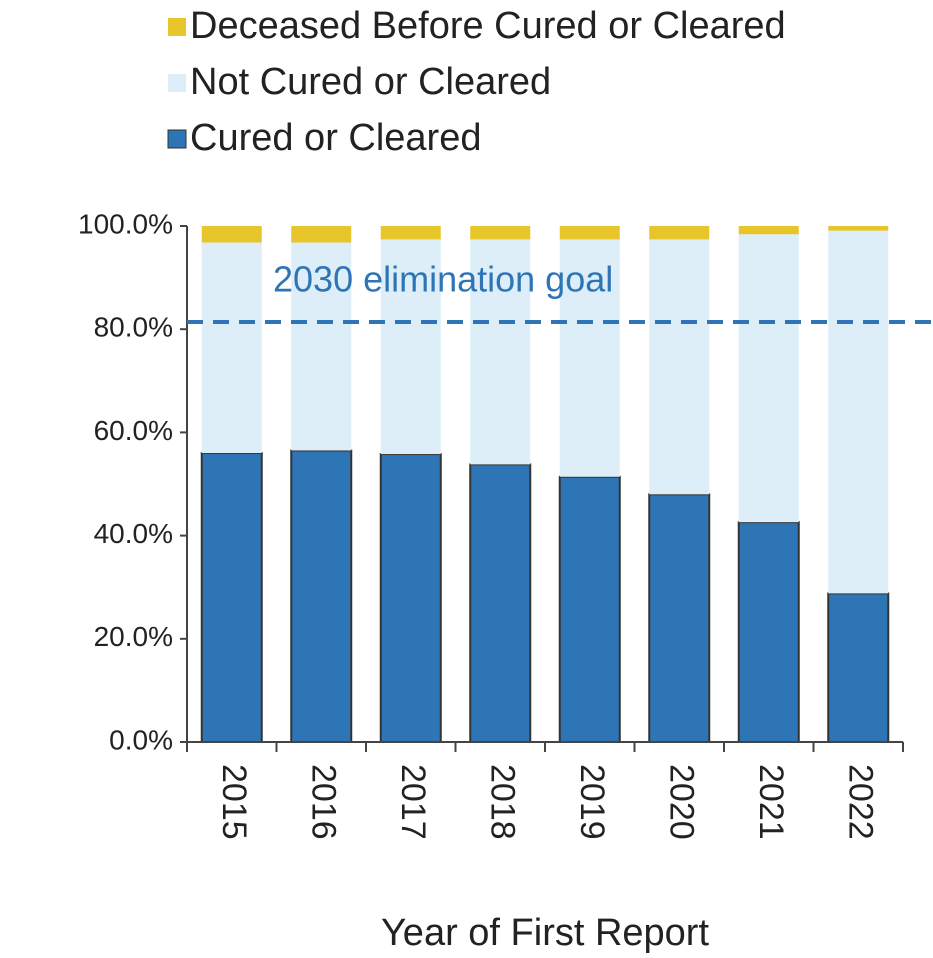  I want to click on x-tick-label: 2017, so click(413, 802).